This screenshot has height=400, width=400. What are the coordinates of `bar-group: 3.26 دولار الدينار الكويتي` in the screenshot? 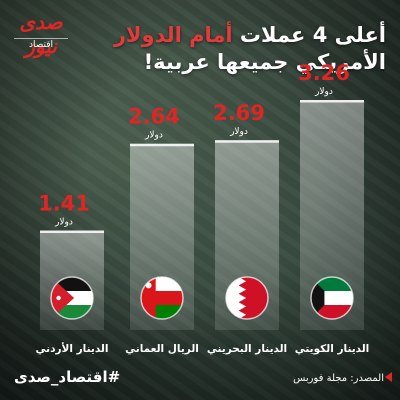 It's located at (332, 208).